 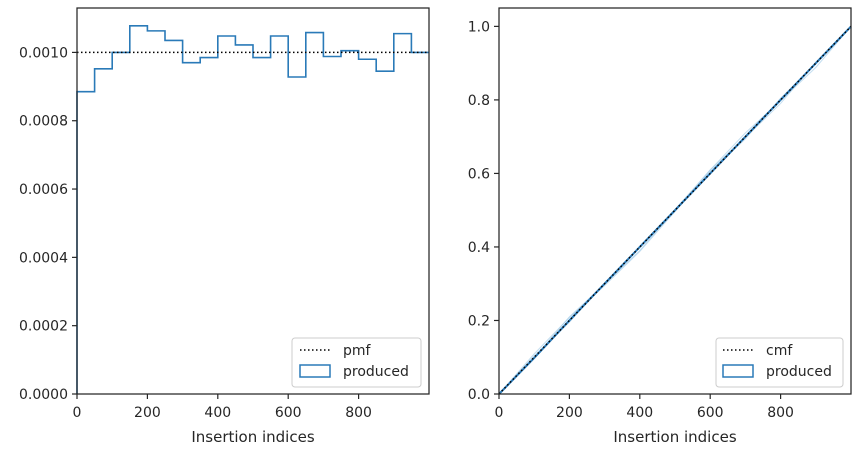 I want to click on y-tick-label: 0.0004, so click(x=43, y=258).